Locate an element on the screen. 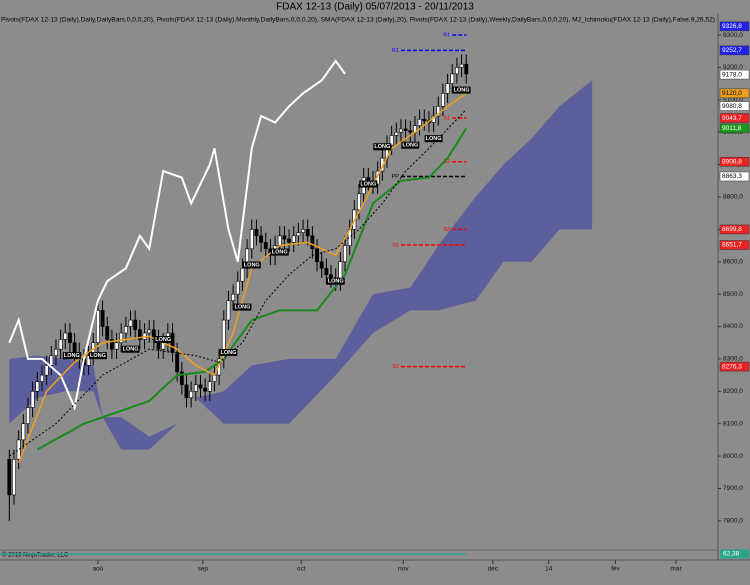 The height and width of the screenshot is (585, 750). price-flag-label: 9252,7 is located at coordinates (732, 50).